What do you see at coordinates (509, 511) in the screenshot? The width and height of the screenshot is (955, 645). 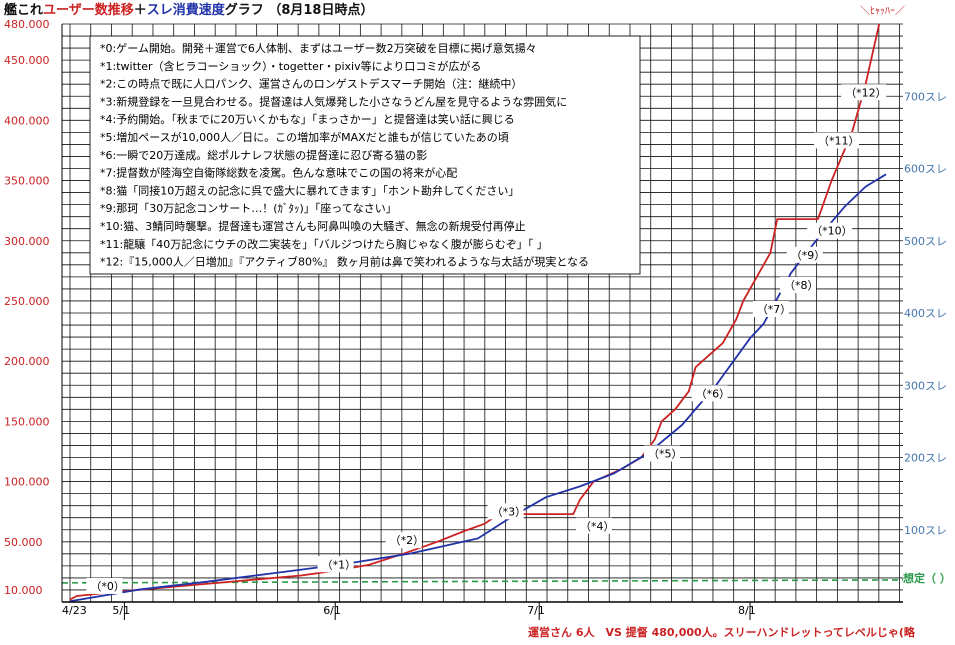 I see `annotation-label: （*3）` at bounding box center [509, 511].